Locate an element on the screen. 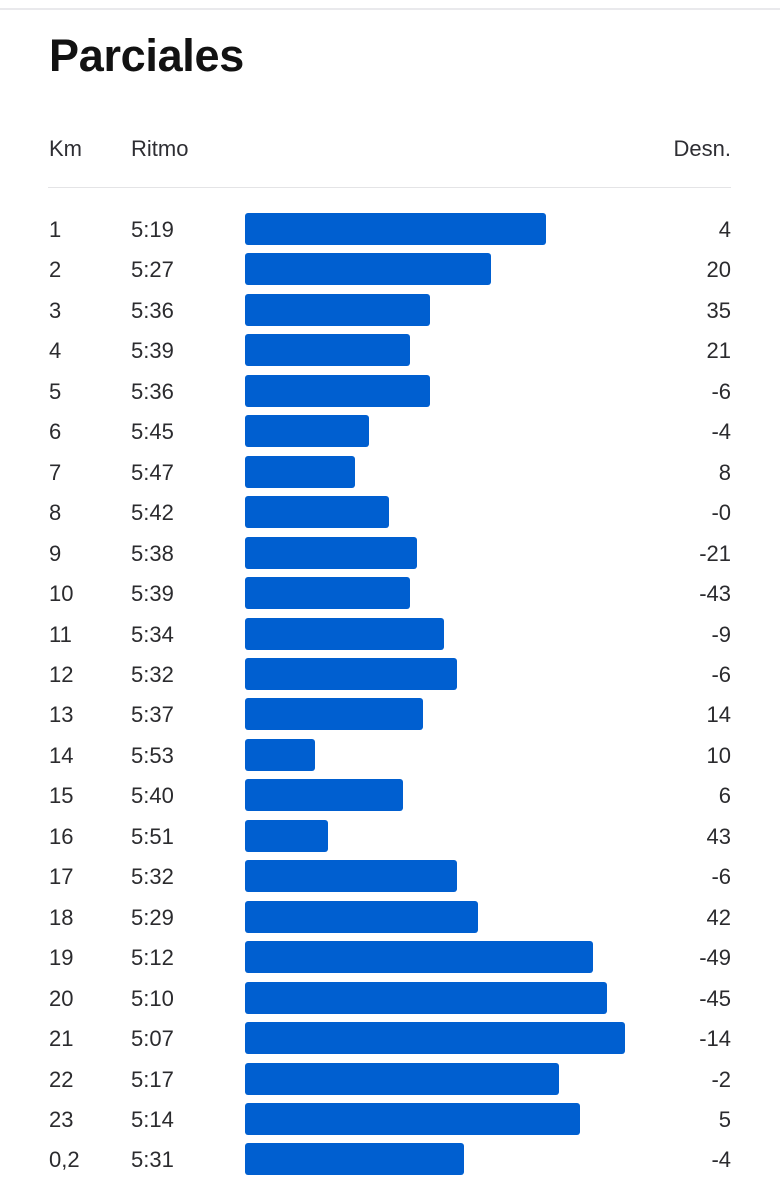 The width and height of the screenshot is (780, 1200). split-km: 16 is located at coordinates (61, 836).